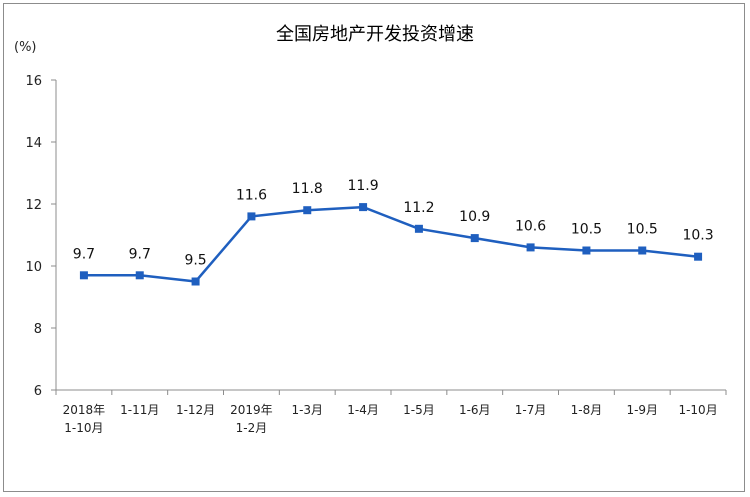  I want to click on x-tick-label: 1-4月, so click(363, 410).